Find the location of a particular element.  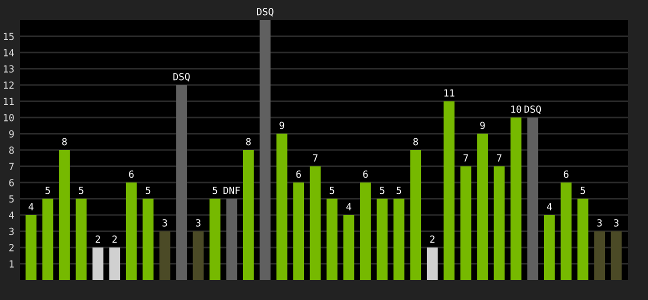

y-tick-label: 8 is located at coordinates (11, 150).